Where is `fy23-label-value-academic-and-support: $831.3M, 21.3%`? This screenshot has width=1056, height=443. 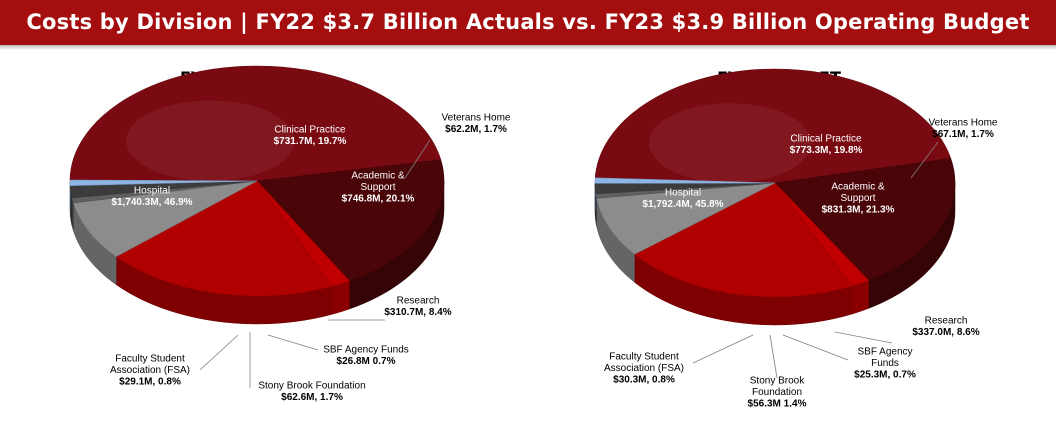
fy23-label-value-academic-and-support: $831.3M, 21.3% is located at coordinates (858, 210).